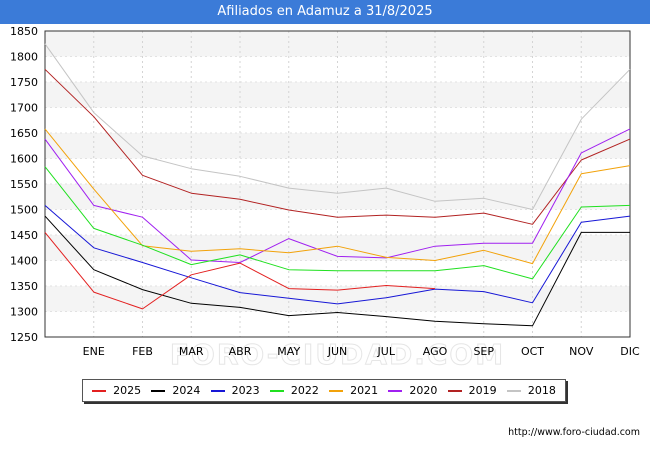 This screenshot has width=650, height=450. What do you see at coordinates (191, 351) in the screenshot?
I see `x-tick-label: MAR` at bounding box center [191, 351].